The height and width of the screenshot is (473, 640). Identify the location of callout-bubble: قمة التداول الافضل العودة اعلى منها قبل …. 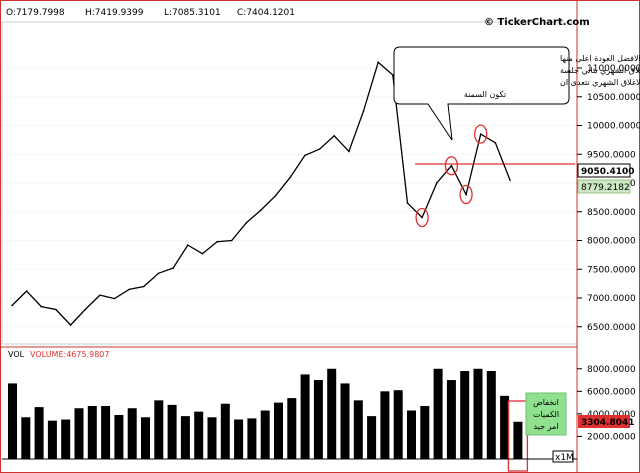
(516, 93).